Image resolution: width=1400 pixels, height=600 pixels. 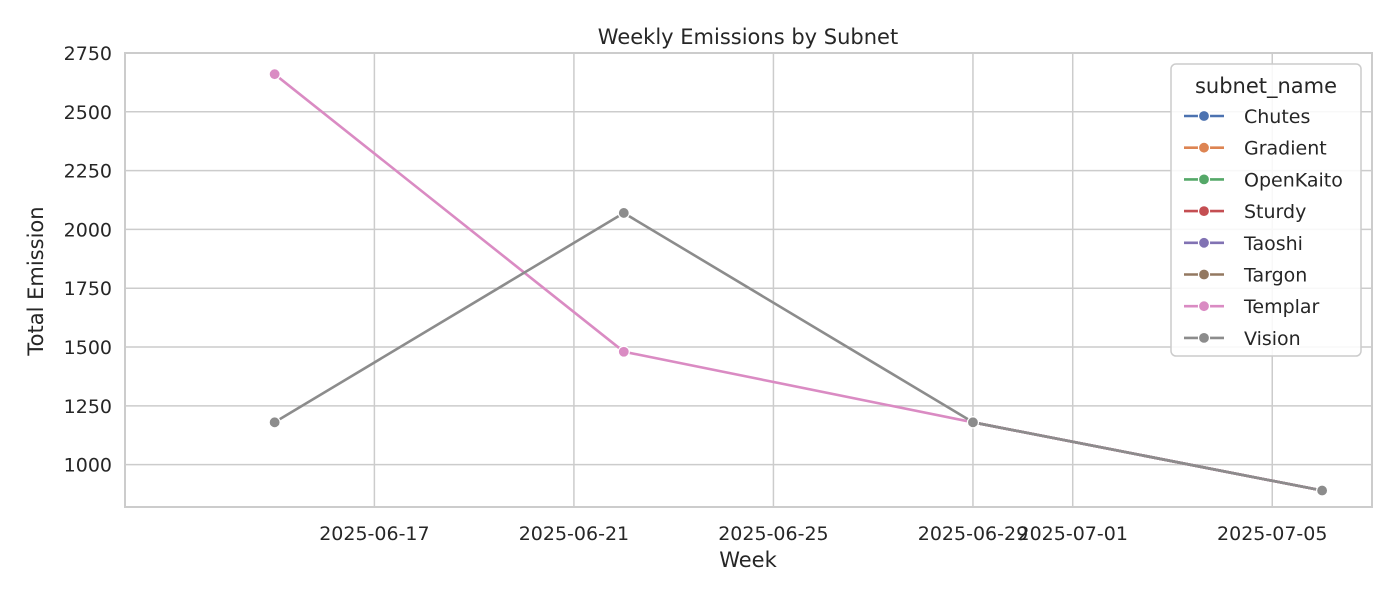 What do you see at coordinates (1275, 212) in the screenshot?
I see `legend-label-sturdy: Sturdy` at bounding box center [1275, 212].